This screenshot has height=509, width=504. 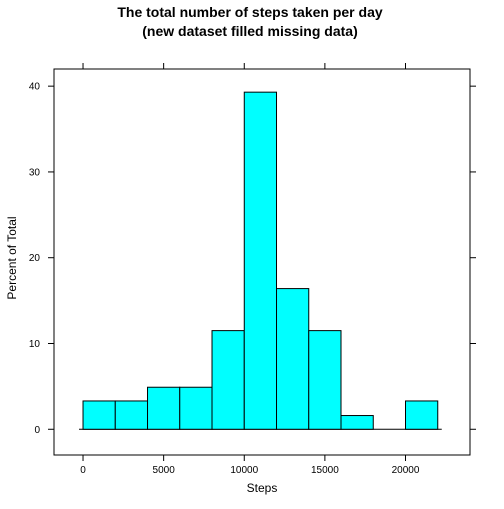 I want to click on y-tick-label: 10, so click(x=35, y=344).